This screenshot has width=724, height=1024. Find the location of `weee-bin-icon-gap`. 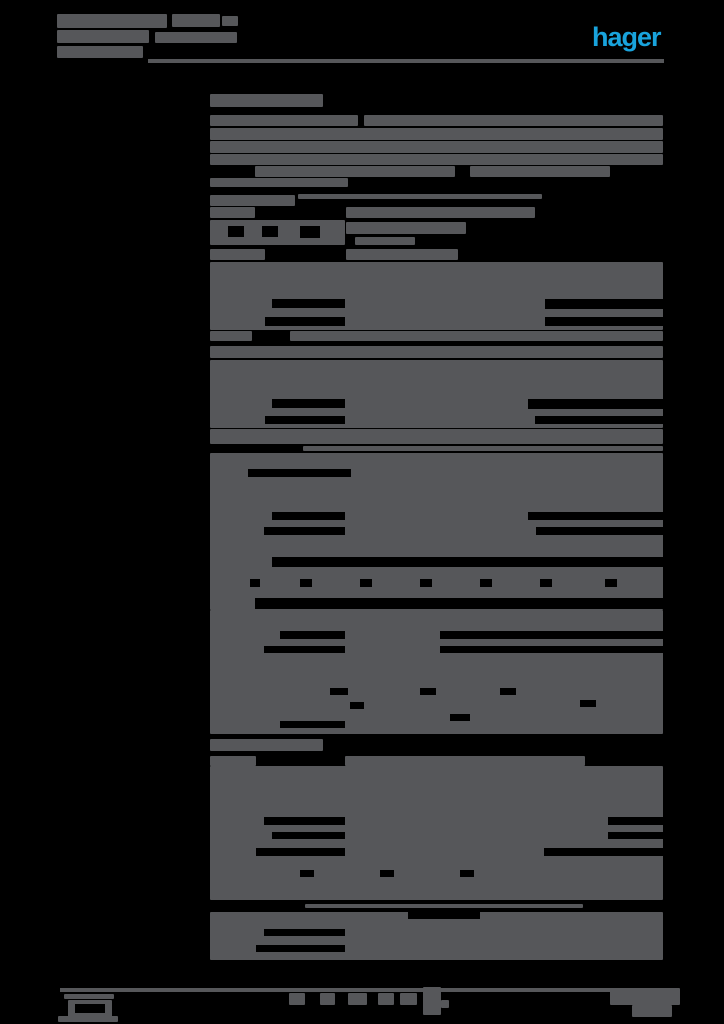

weee-bin-icon-gap is located at coordinates (90, 1008).